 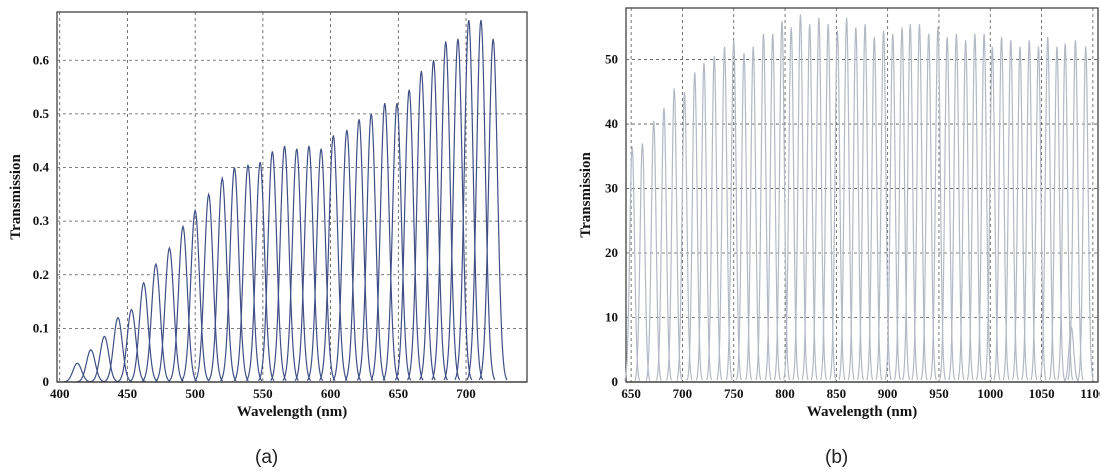 I want to click on y-tick-label: 0.6, so click(x=41, y=59).